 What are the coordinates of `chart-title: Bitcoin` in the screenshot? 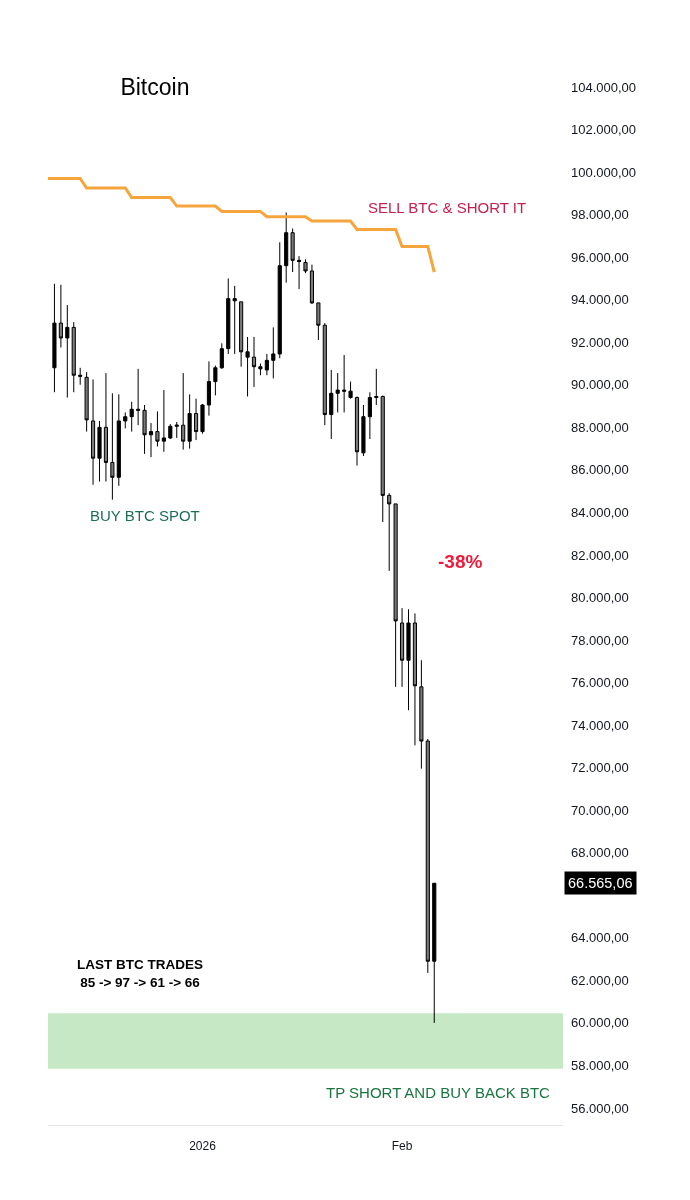 It's located at (155, 87).